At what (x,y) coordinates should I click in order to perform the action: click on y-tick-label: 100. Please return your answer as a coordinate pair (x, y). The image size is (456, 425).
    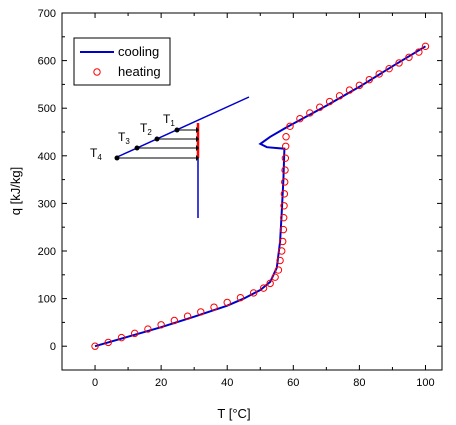
    Looking at the image, I should click on (47, 300).